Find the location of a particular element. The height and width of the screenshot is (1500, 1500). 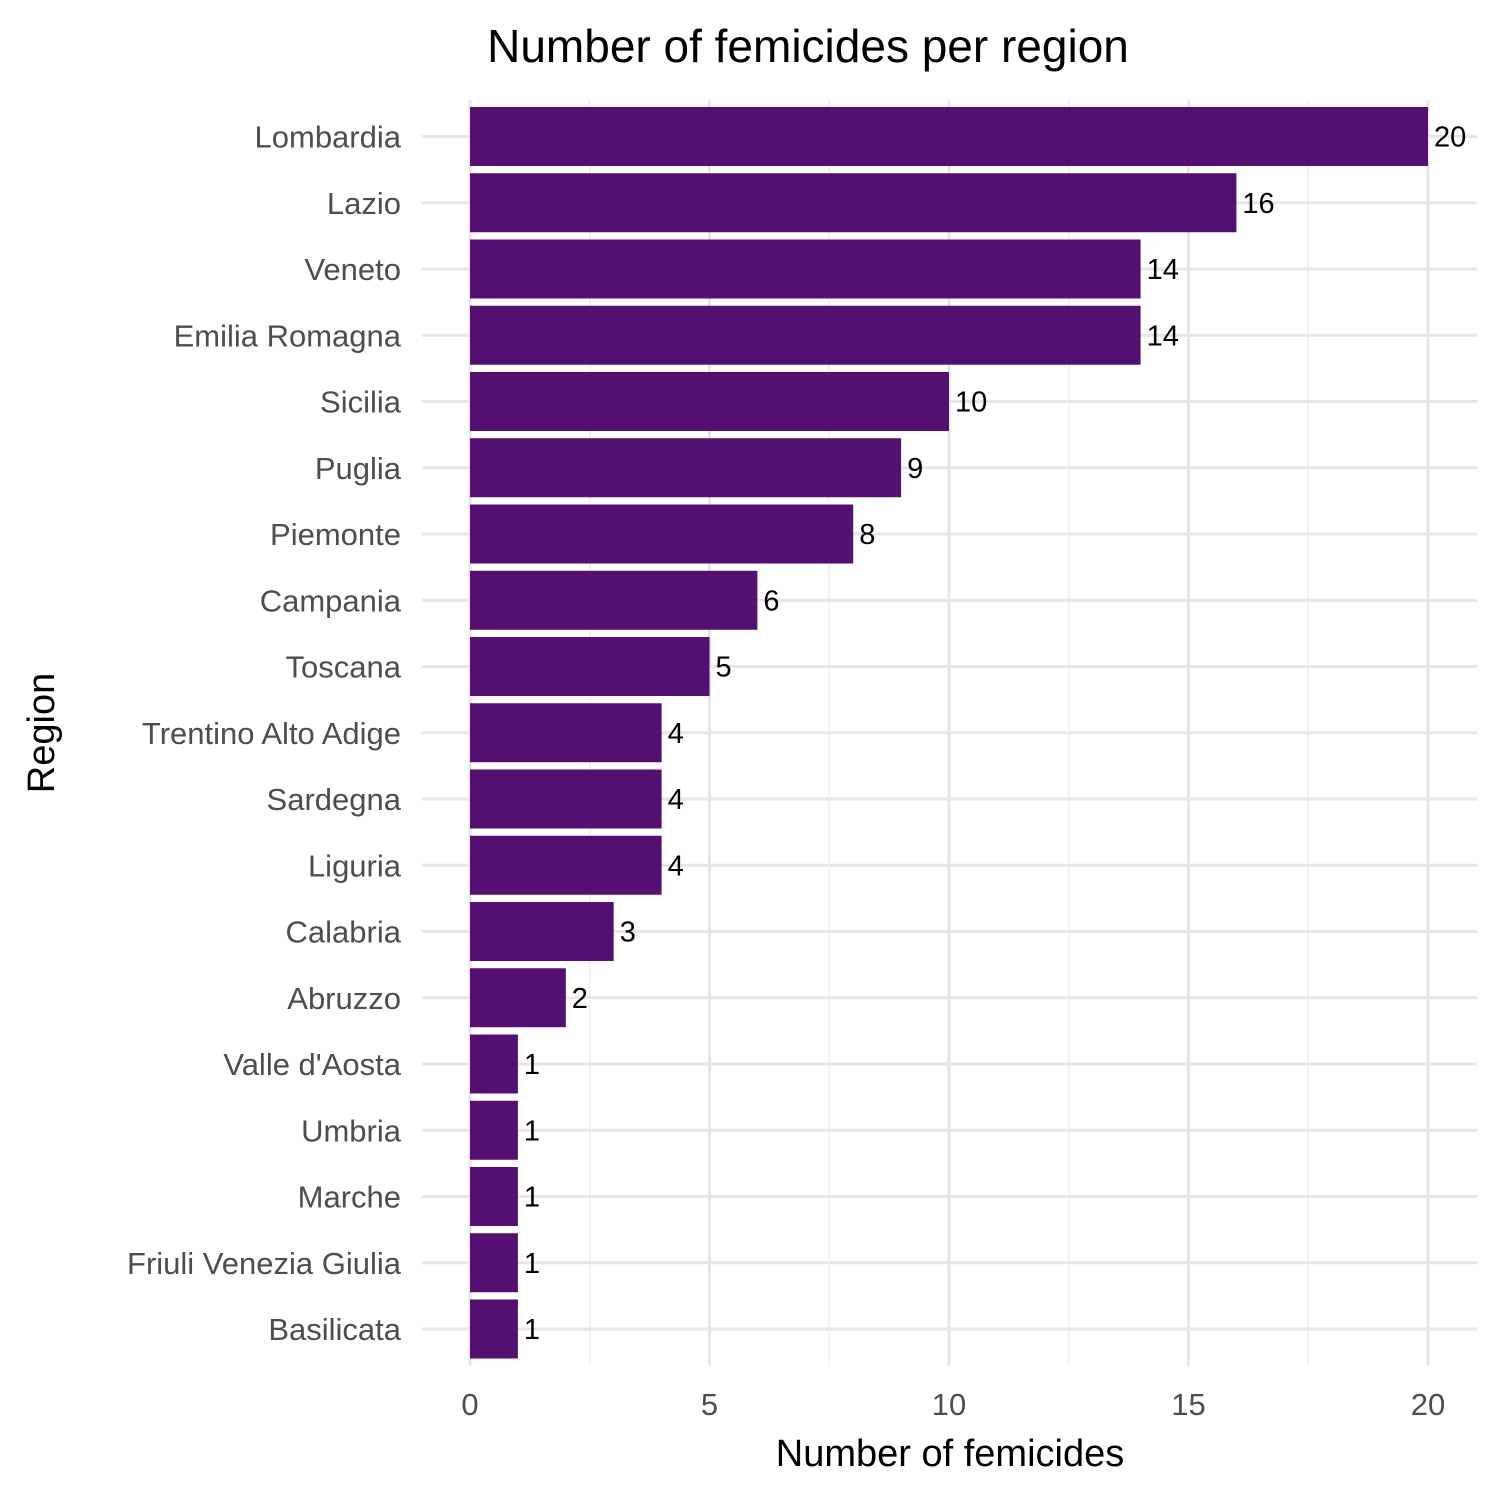

y-tick-label: Liguria is located at coordinates (355, 865).